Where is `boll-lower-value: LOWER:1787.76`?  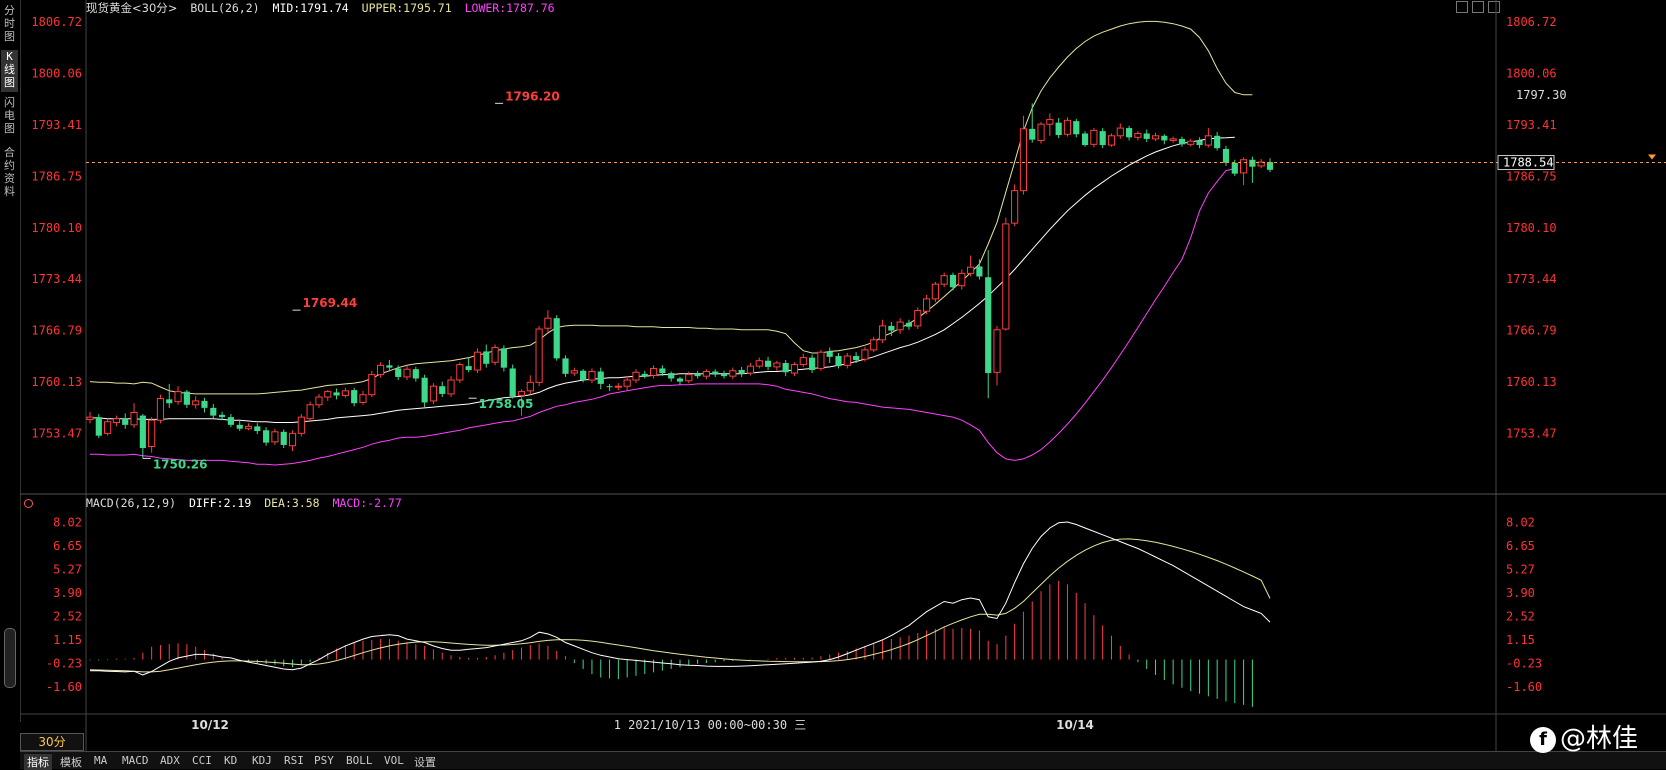
boll-lower-value: LOWER:1787.76 is located at coordinates (509, 8).